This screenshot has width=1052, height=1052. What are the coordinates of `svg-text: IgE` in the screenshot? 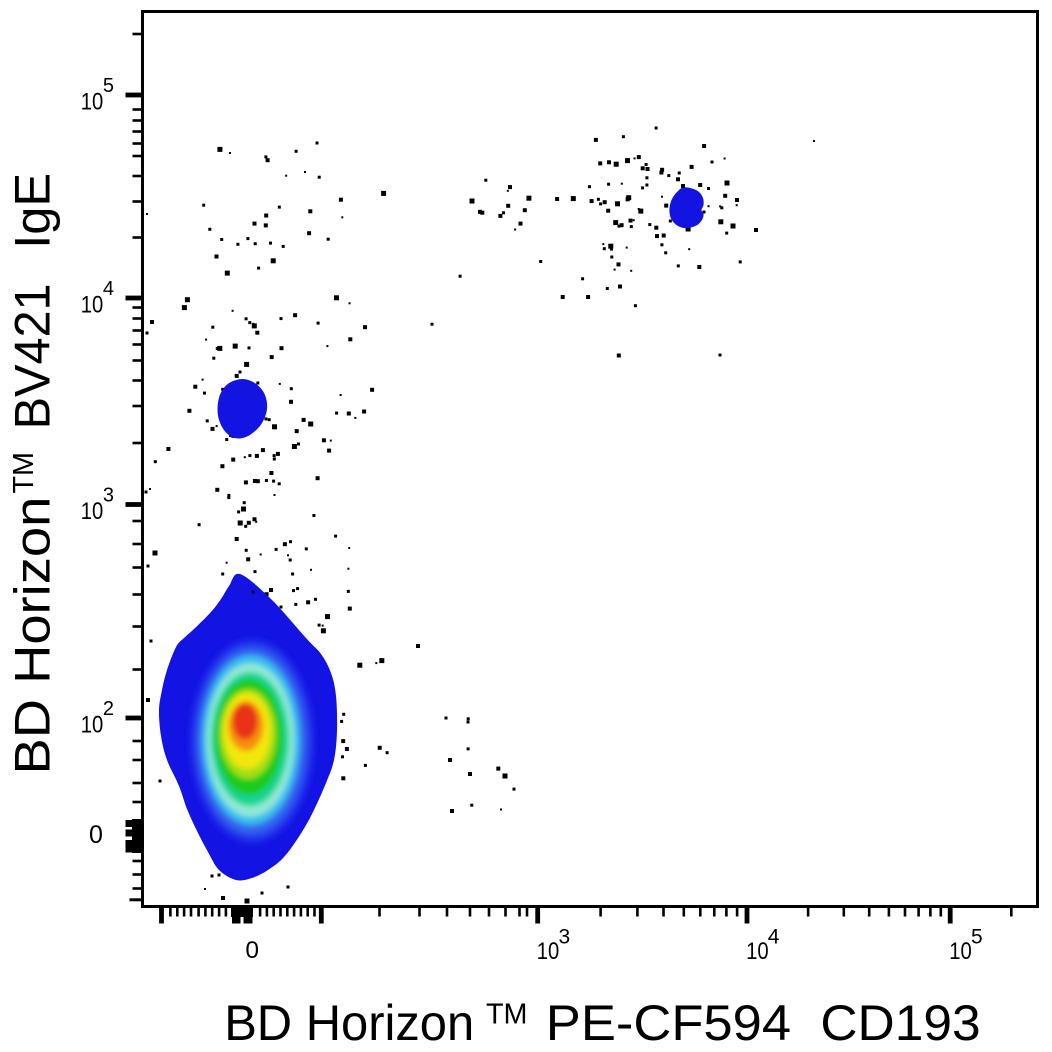 It's located at (33, 211).